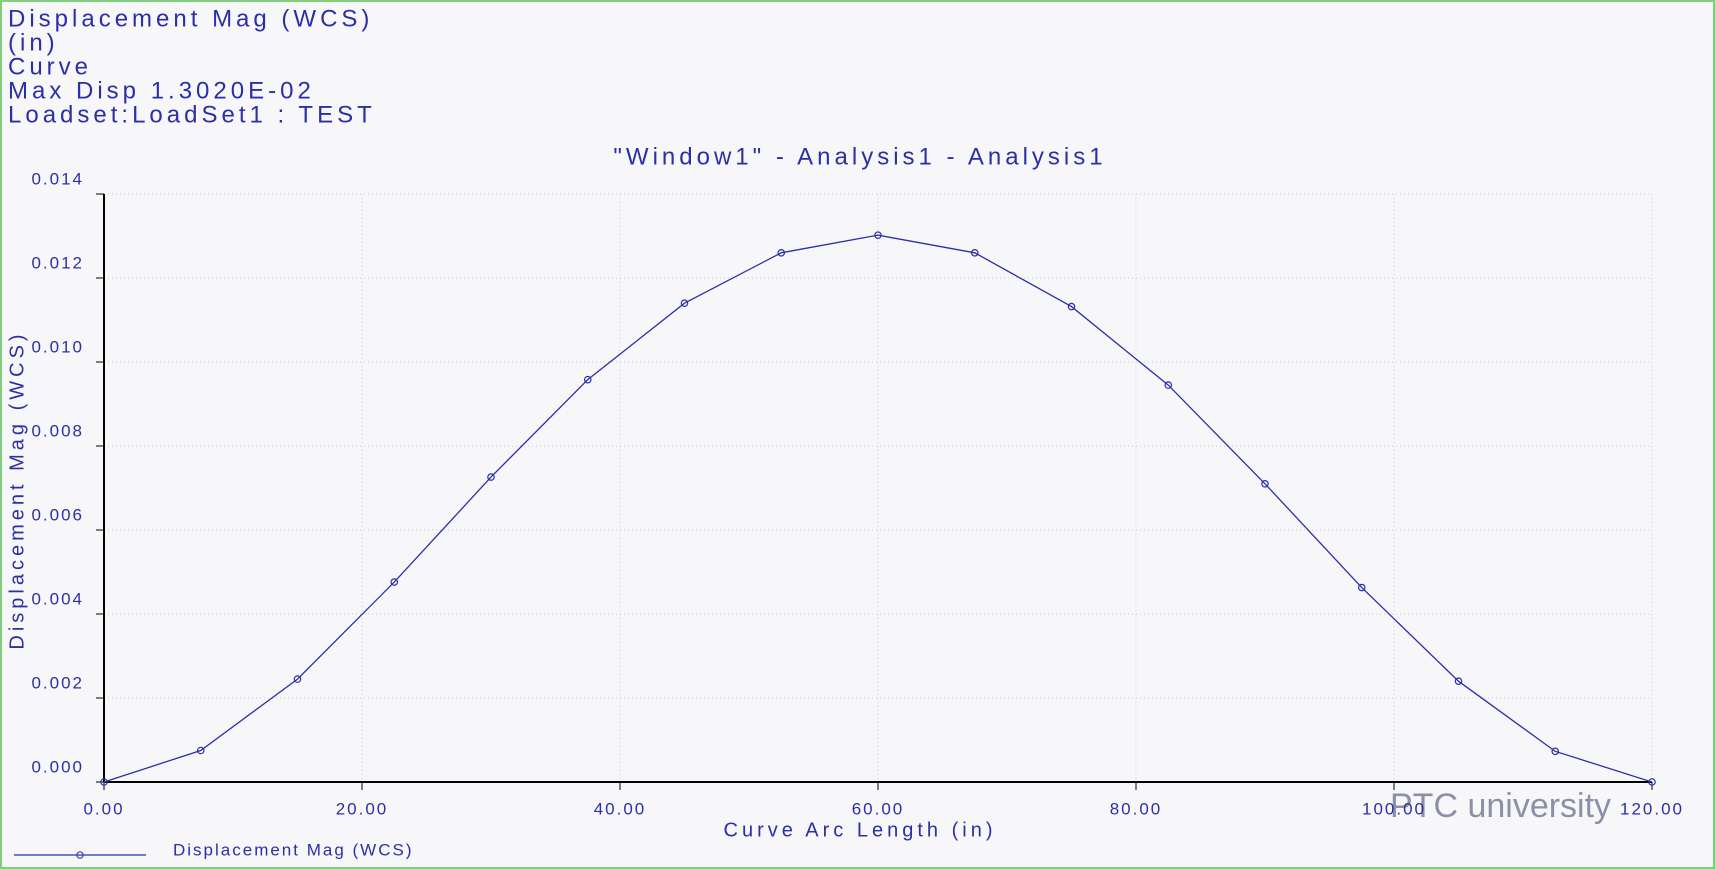 This screenshot has width=1715, height=869. Describe the element at coordinates (33, 42) in the screenshot. I see `header-line: (in)` at that location.